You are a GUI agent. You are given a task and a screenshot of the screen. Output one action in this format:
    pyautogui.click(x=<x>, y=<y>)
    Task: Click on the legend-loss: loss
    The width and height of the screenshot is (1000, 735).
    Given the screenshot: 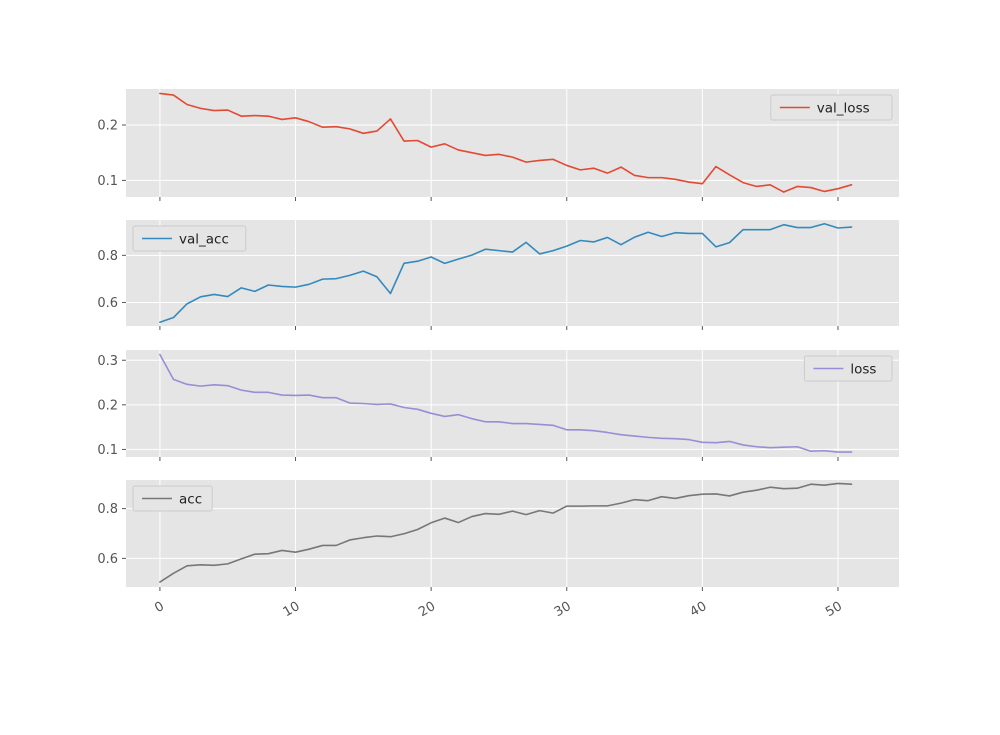 What is the action you would take?
    pyautogui.click(x=848, y=368)
    